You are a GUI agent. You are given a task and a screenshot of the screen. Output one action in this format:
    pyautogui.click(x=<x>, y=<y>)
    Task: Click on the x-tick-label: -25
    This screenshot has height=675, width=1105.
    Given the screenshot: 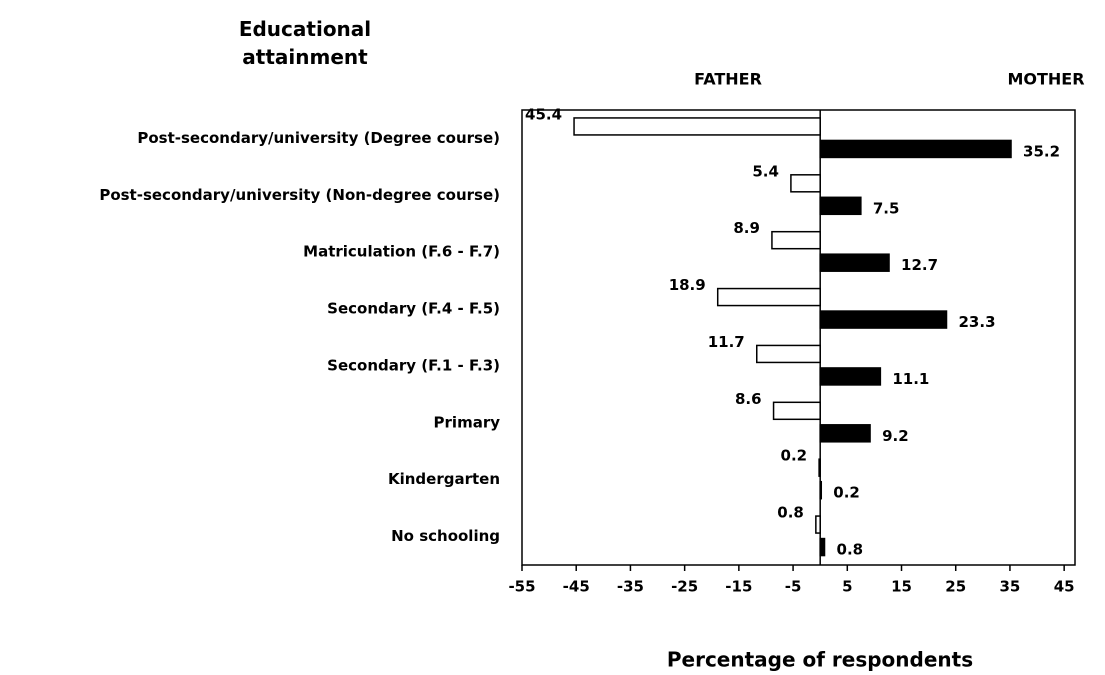 What is the action you would take?
    pyautogui.click(x=684, y=587)
    